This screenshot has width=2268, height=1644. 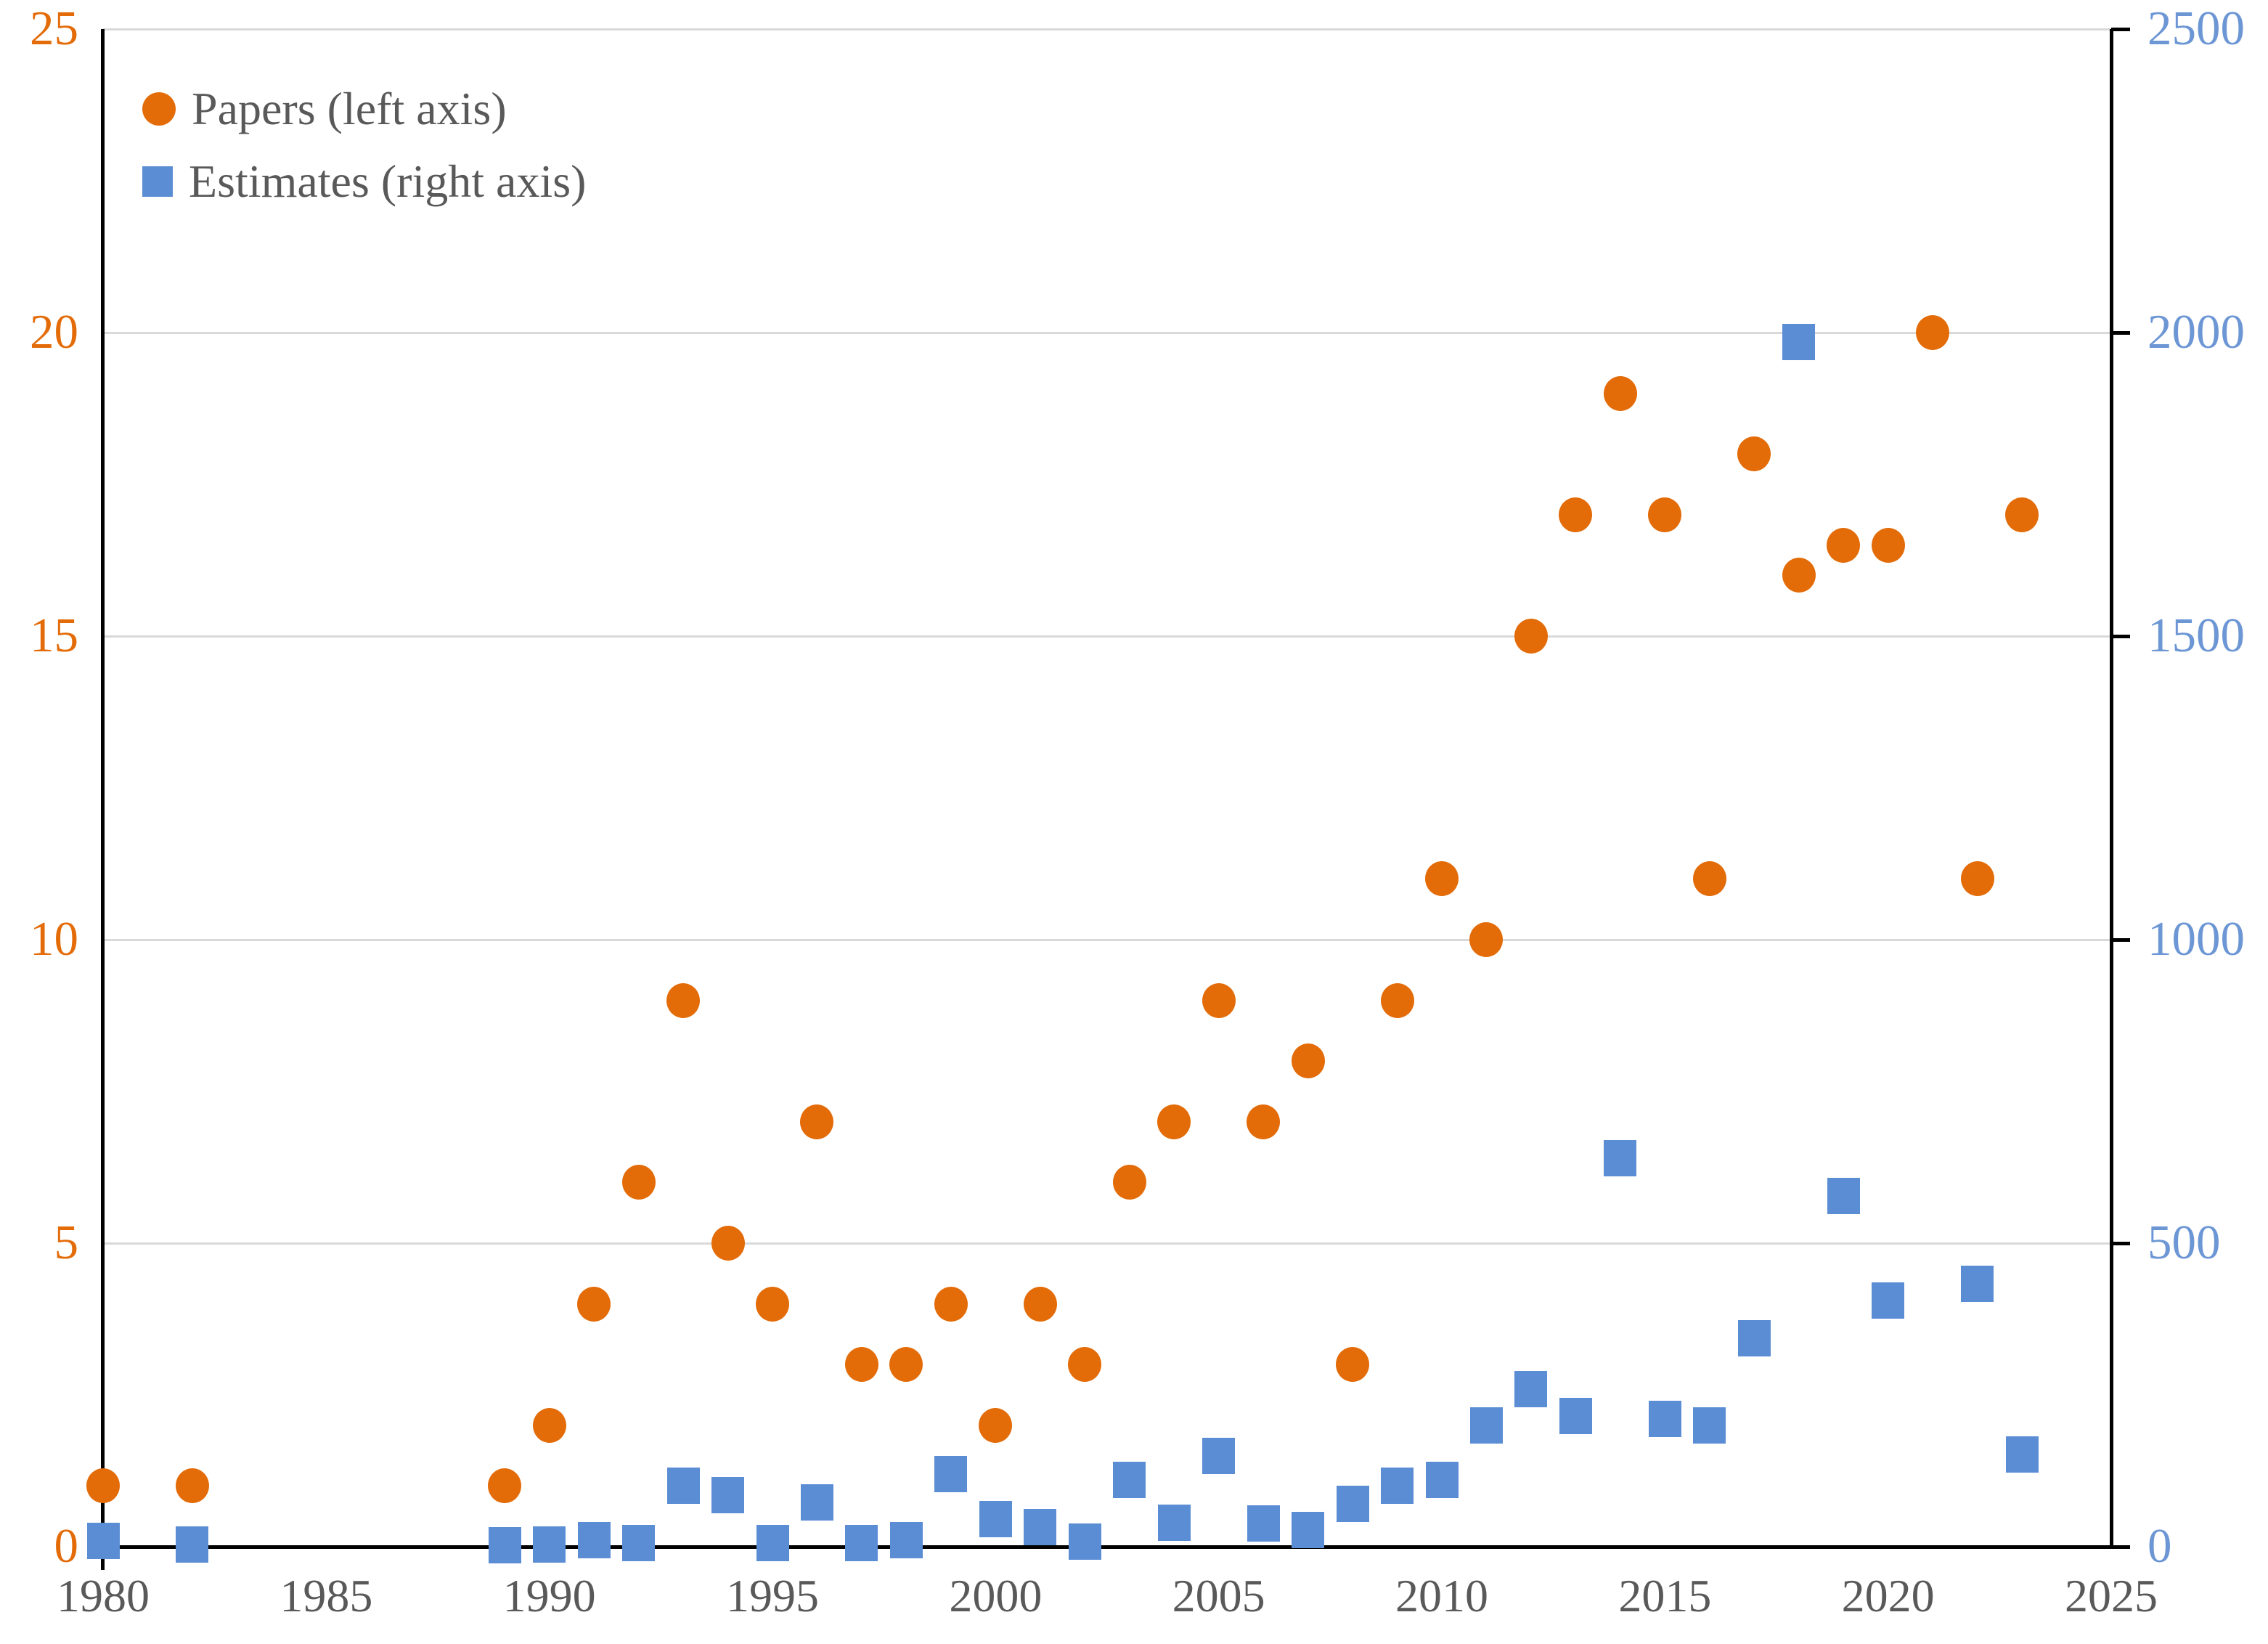 I want to click on left-axis-tick-label: 25, so click(x=54, y=28).